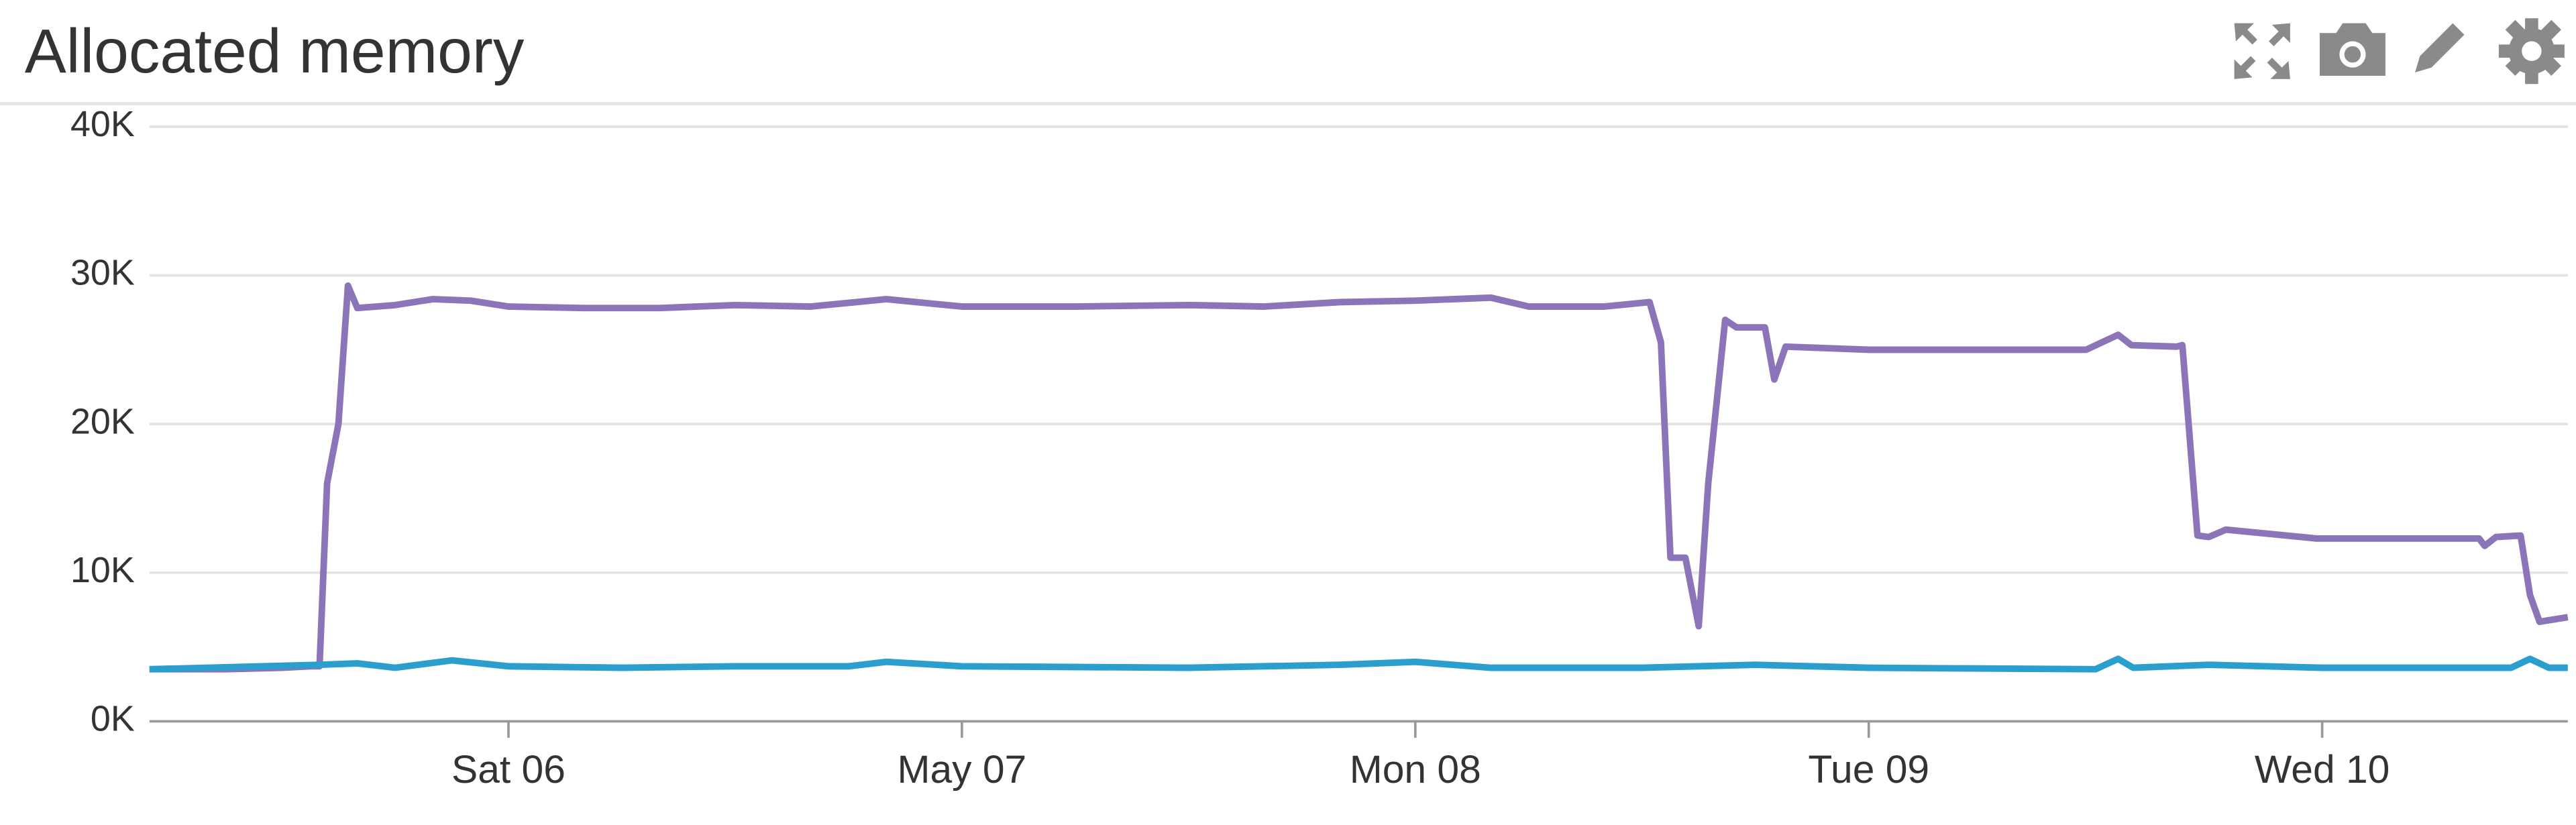 The width and height of the screenshot is (2576, 825). Describe the element at coordinates (113, 719) in the screenshot. I see `y-tick-label: 0K` at that location.